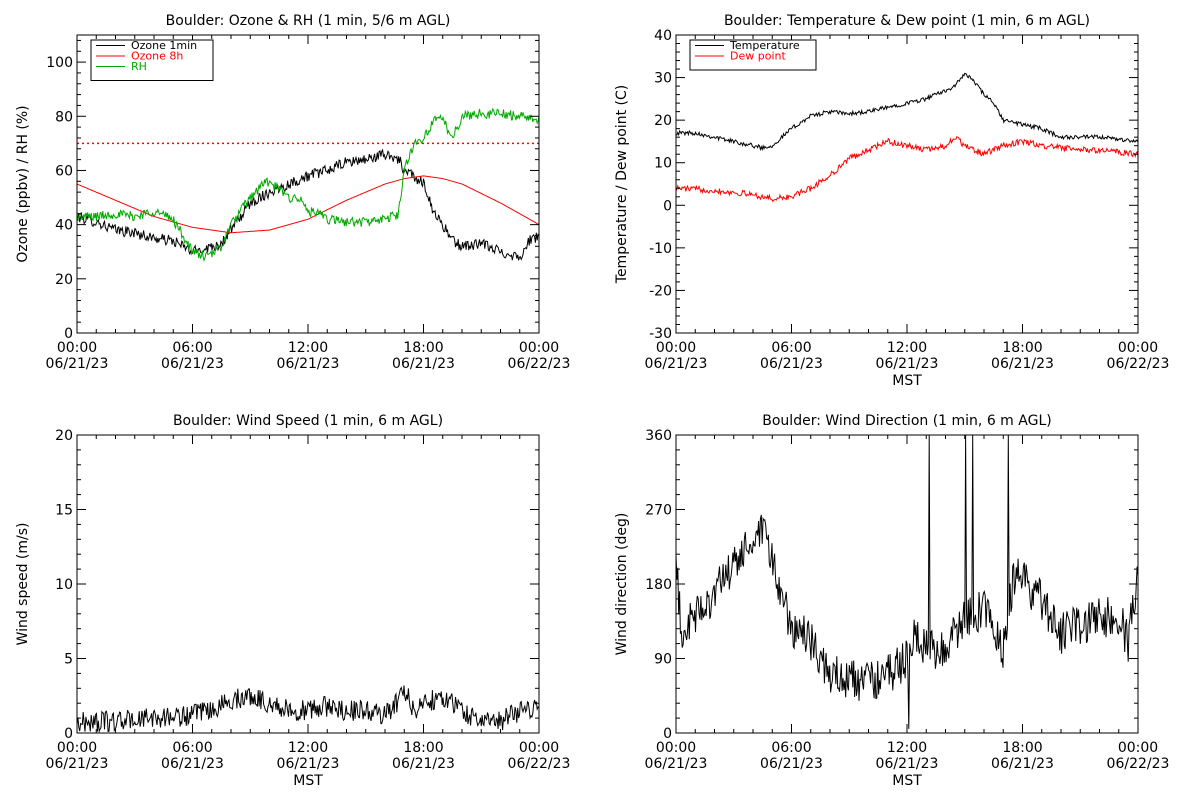 This screenshot has height=800, width=1200. Describe the element at coordinates (308, 421) in the screenshot. I see `chart-title: Boulder: Wind Speed (1 min, 6 m AGL)` at that location.